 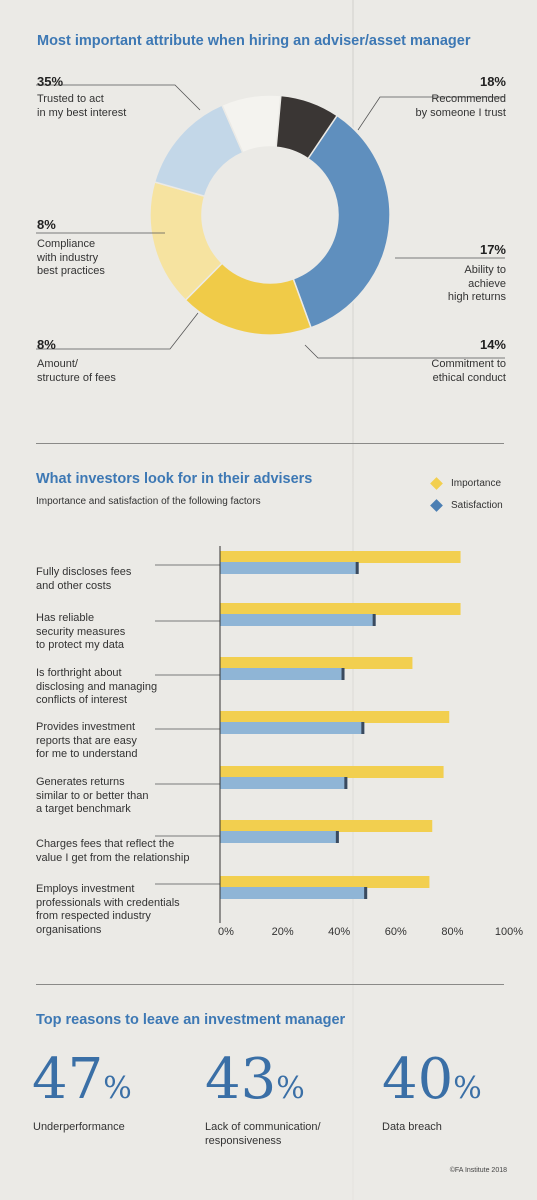 I want to click on reason-value-0: 47%, so click(x=82, y=1084).